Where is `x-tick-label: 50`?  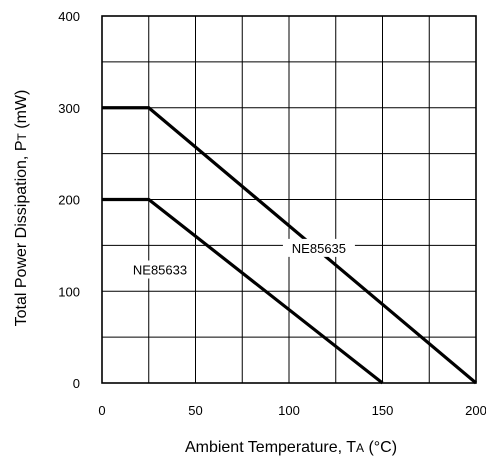
x-tick-label: 50 is located at coordinates (195, 410).